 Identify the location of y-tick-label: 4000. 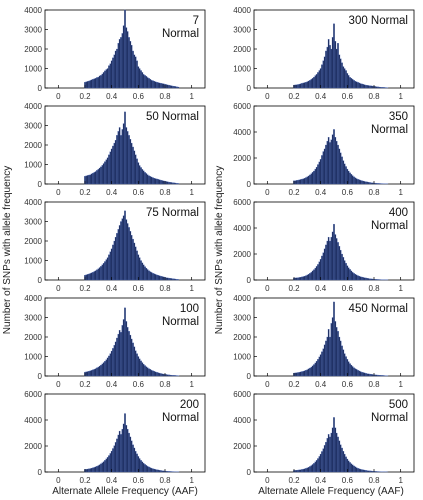
(33, 298).